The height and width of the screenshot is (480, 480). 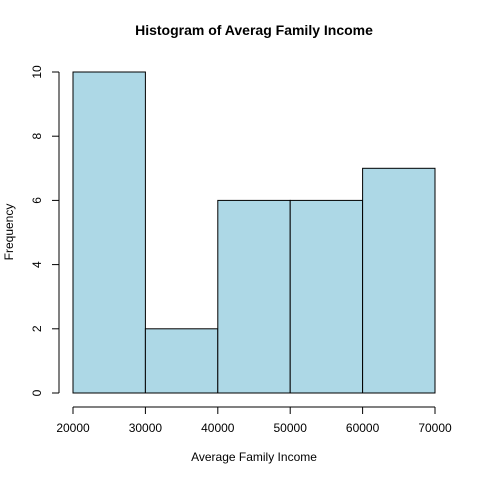 What do you see at coordinates (37, 72) in the screenshot?
I see `y-tick-label: 10` at bounding box center [37, 72].